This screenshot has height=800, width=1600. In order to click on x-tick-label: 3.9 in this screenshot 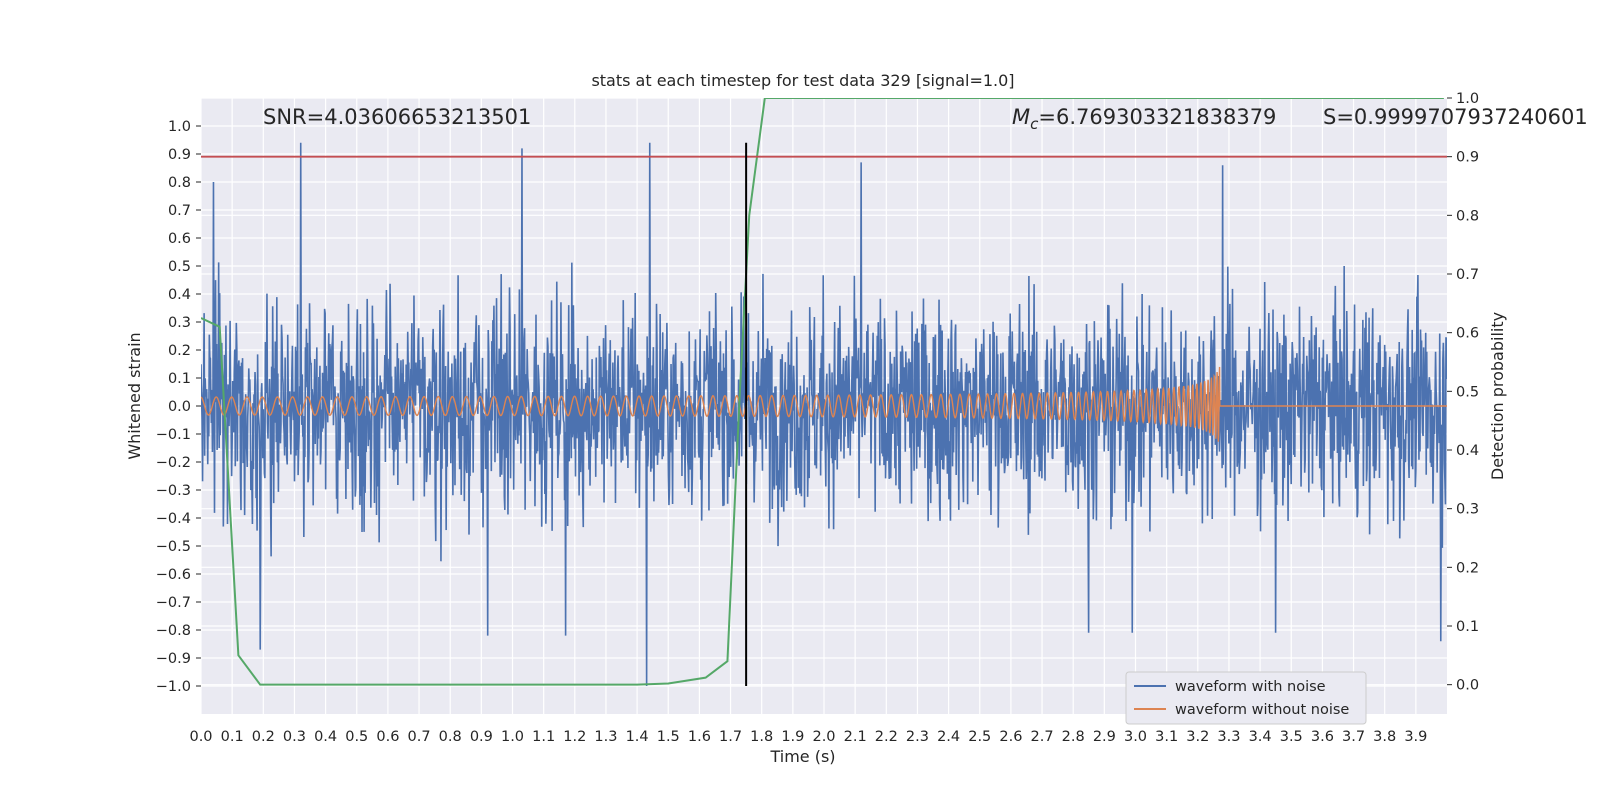, I will do `click(1415, 737)`.